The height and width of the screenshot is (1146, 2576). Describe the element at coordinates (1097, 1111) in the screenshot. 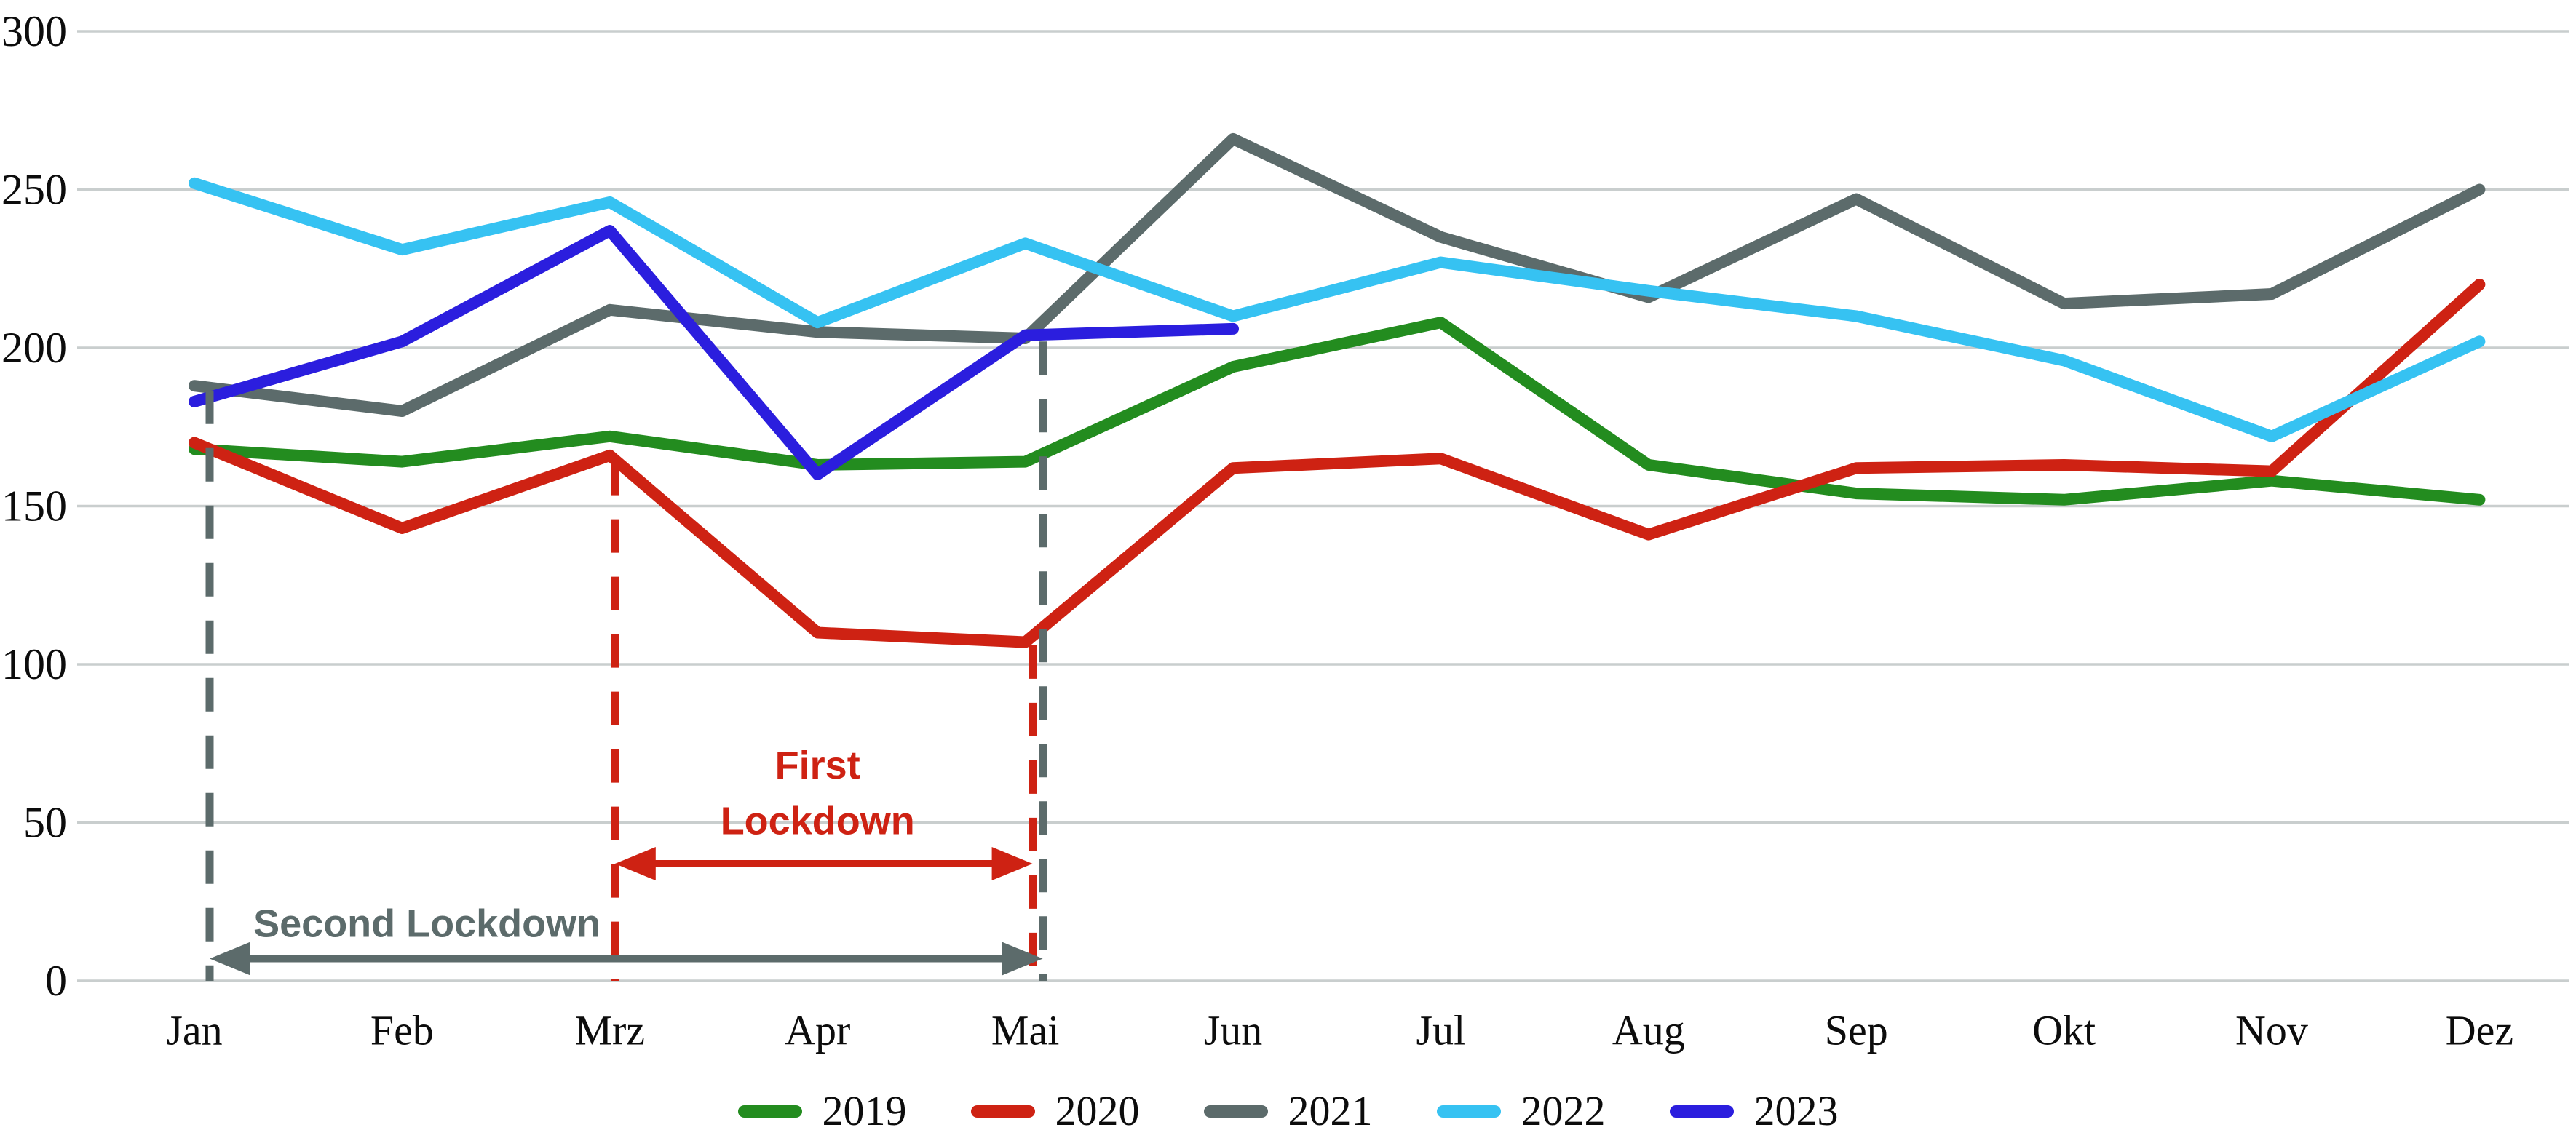

I see `legend-label-2020: 2020` at that location.